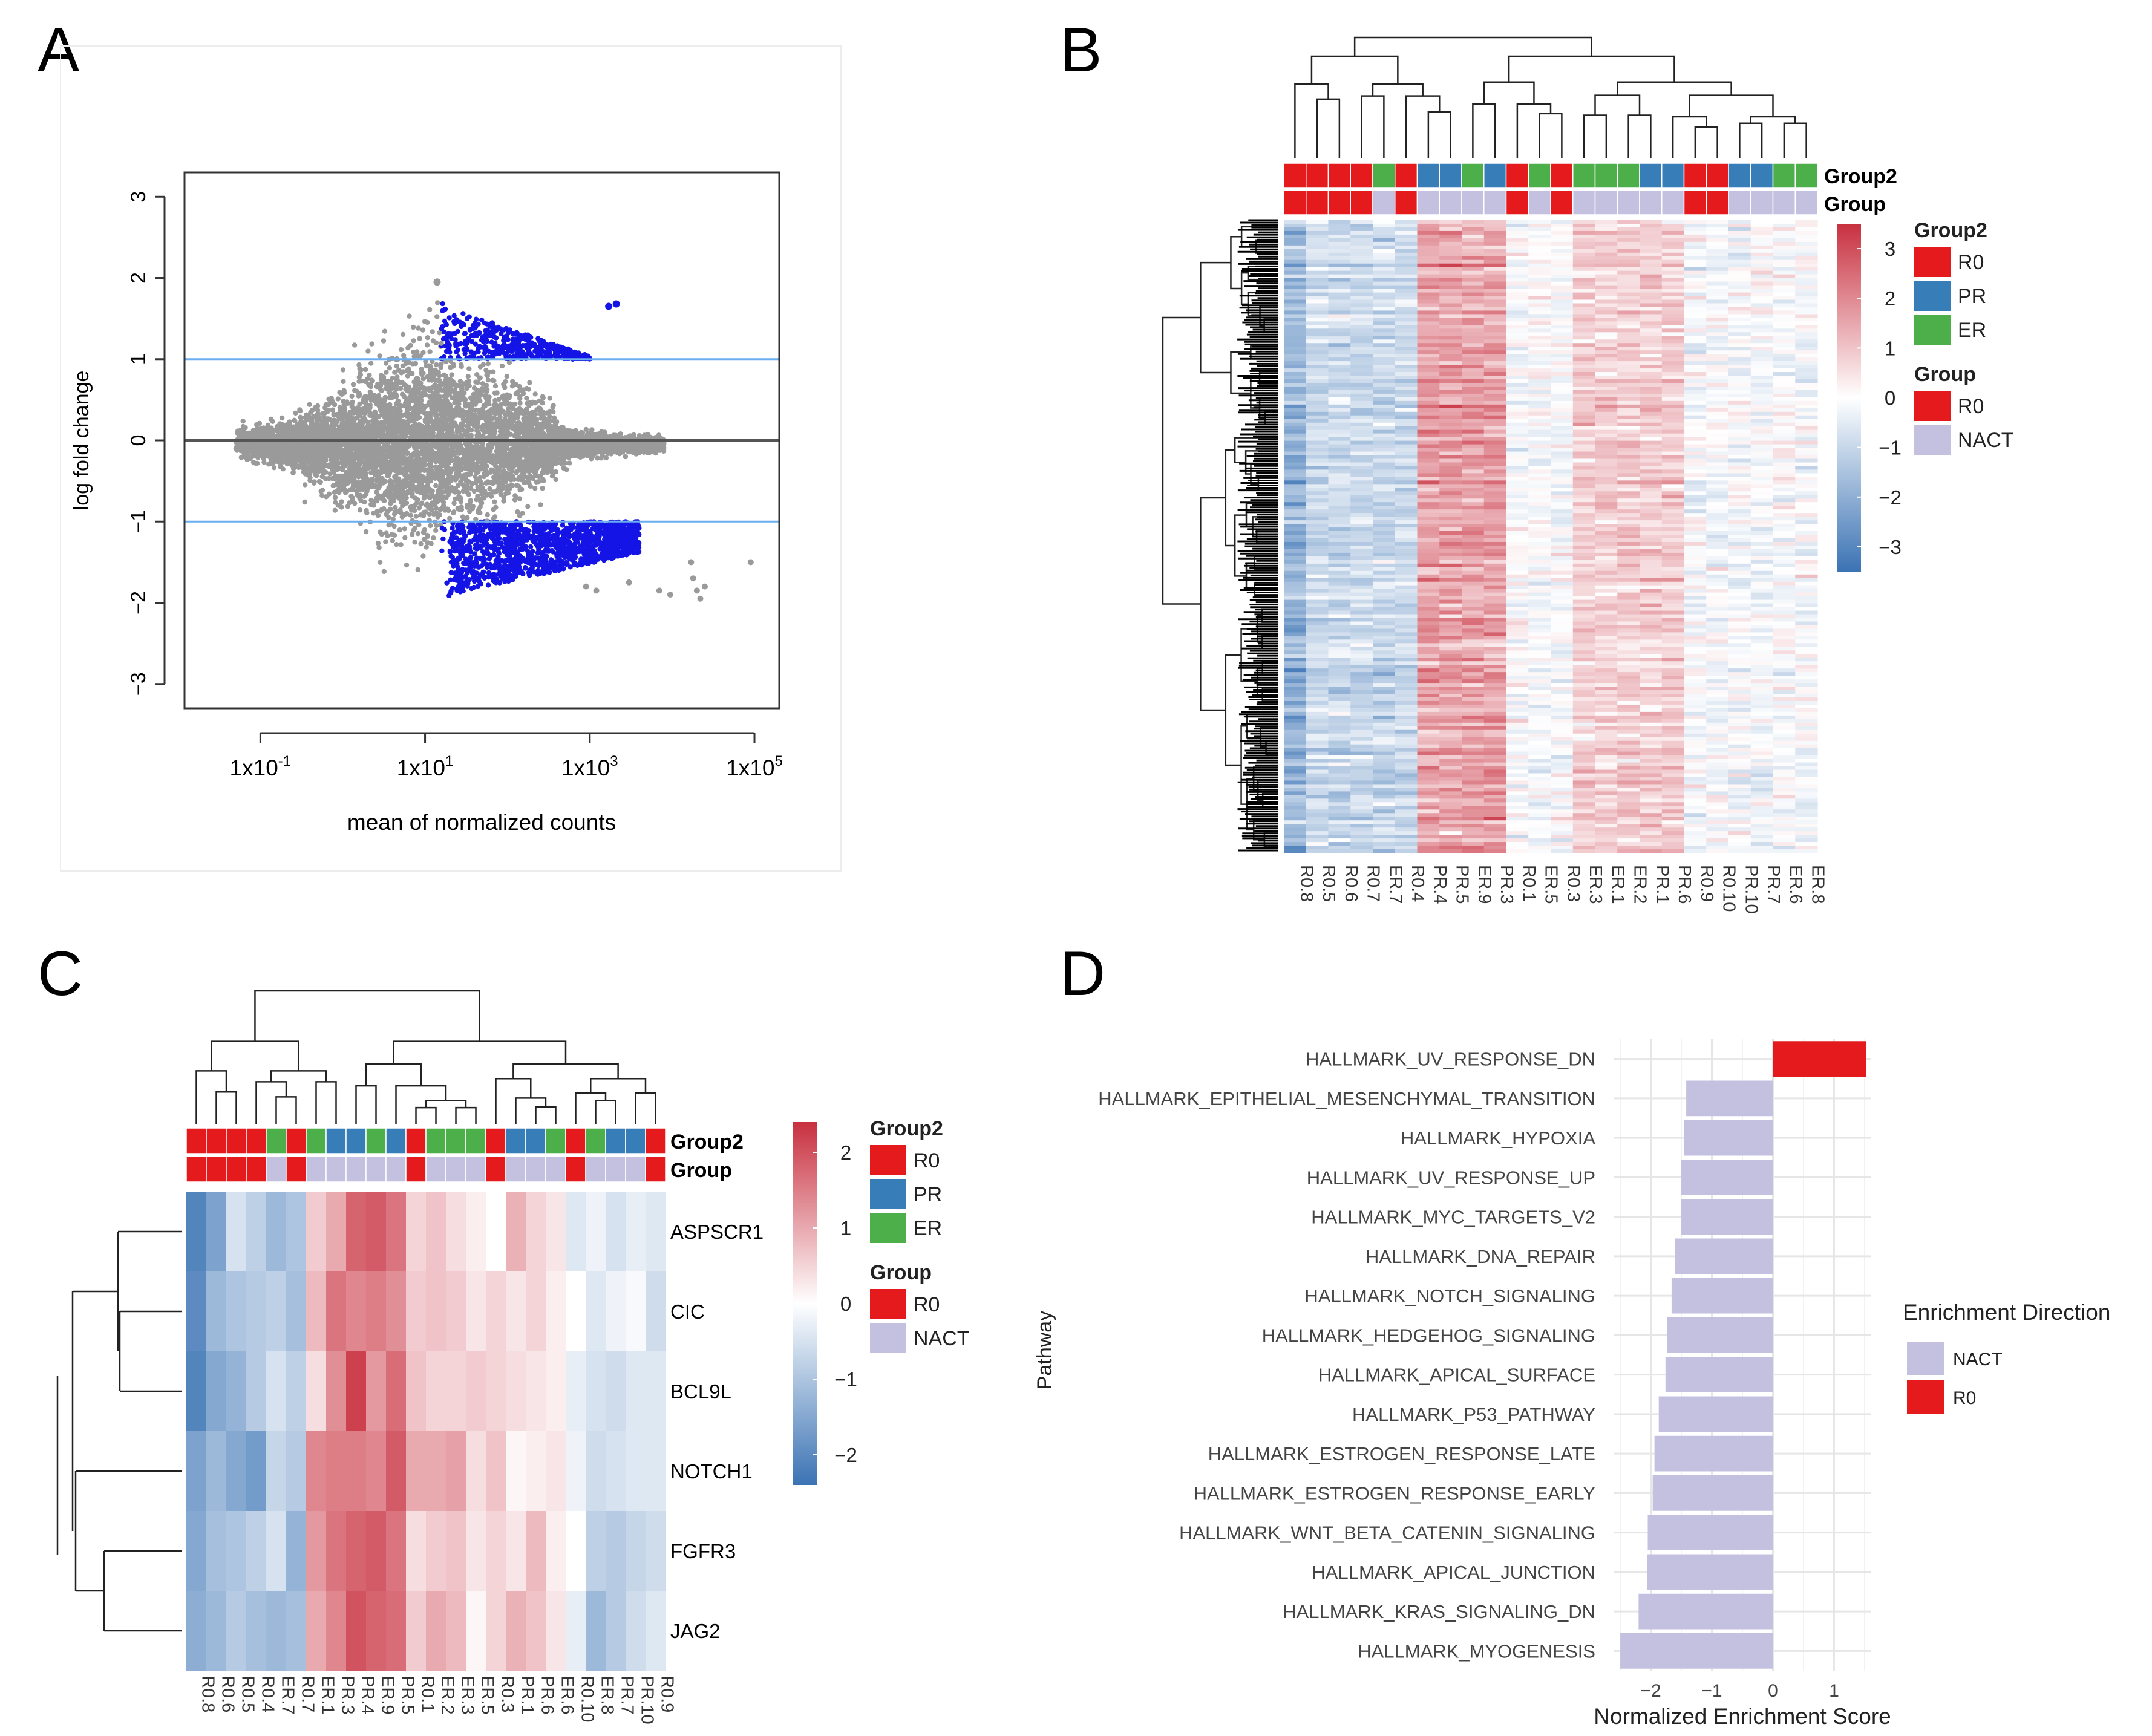  I want to click on panel-label-b: B, so click(1081, 50).